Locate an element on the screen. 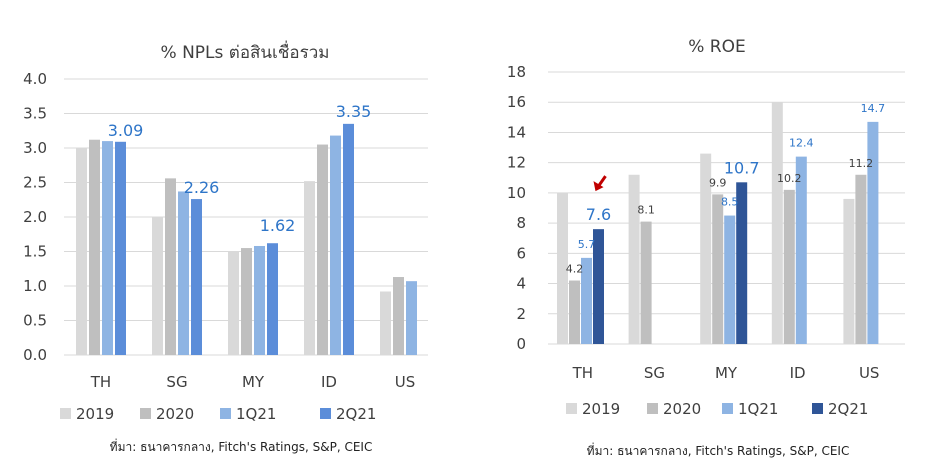 The width and height of the screenshot is (935, 473). npl-y-tick-label: 0.5 is located at coordinates (35, 321).